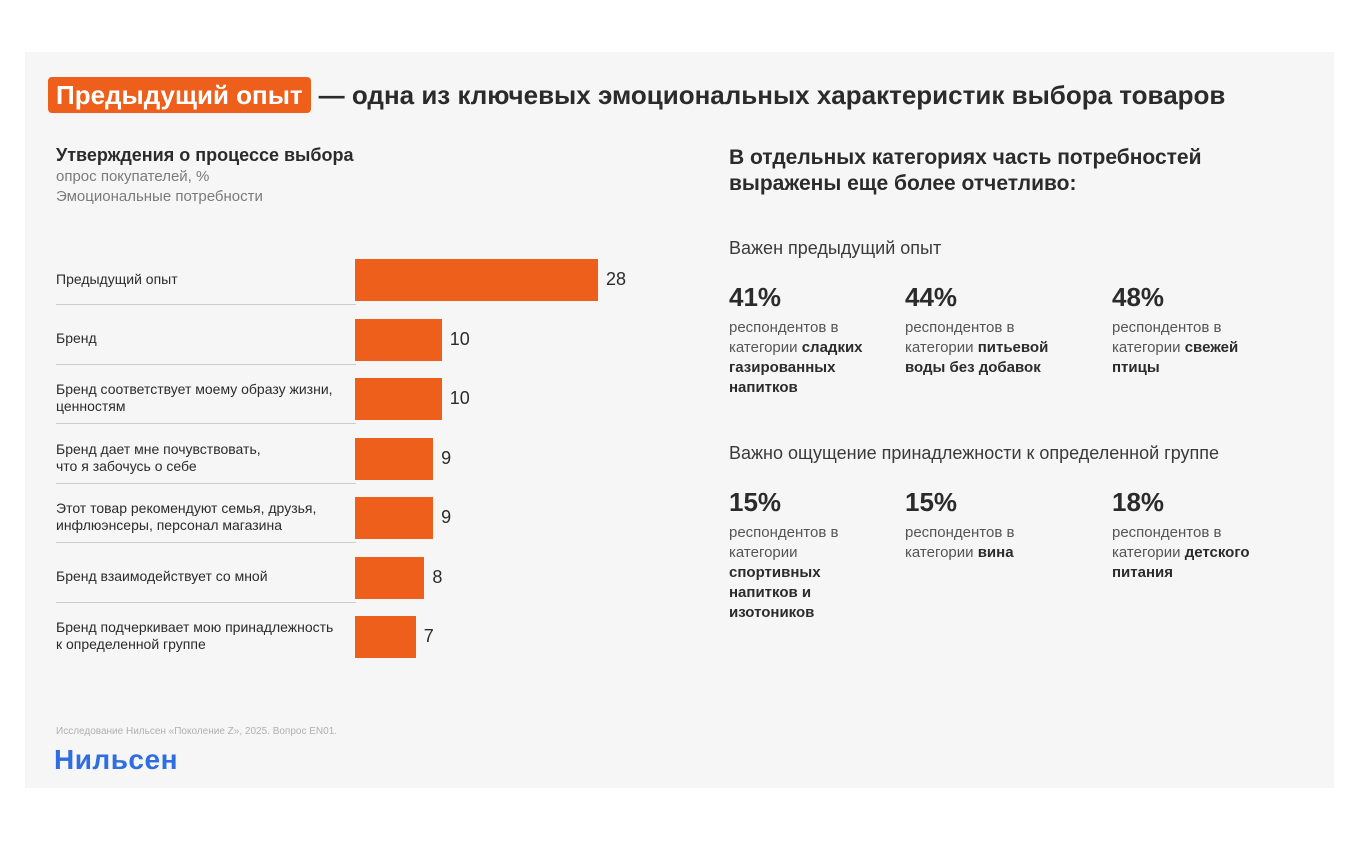 The height and width of the screenshot is (842, 1360). I want to click on stat-category: детского питания, so click(1181, 562).